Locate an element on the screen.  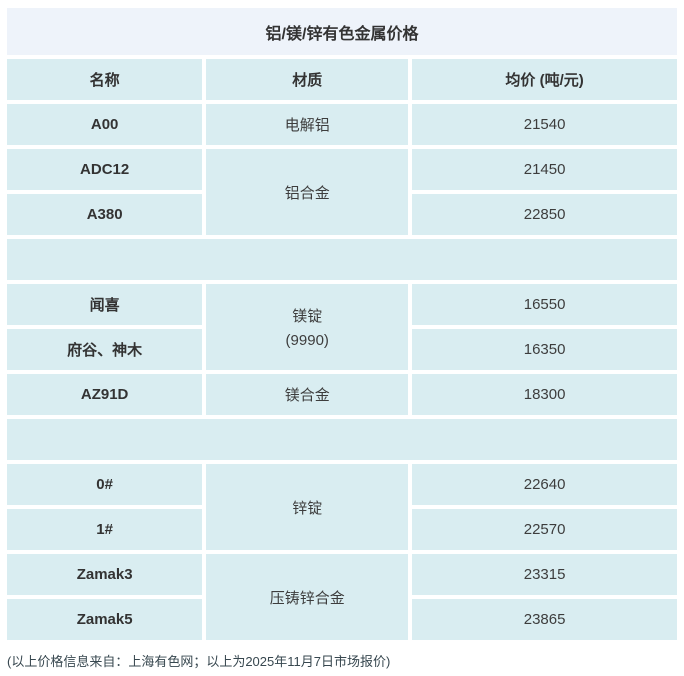
price-cell: 23865 is located at coordinates (544, 619).